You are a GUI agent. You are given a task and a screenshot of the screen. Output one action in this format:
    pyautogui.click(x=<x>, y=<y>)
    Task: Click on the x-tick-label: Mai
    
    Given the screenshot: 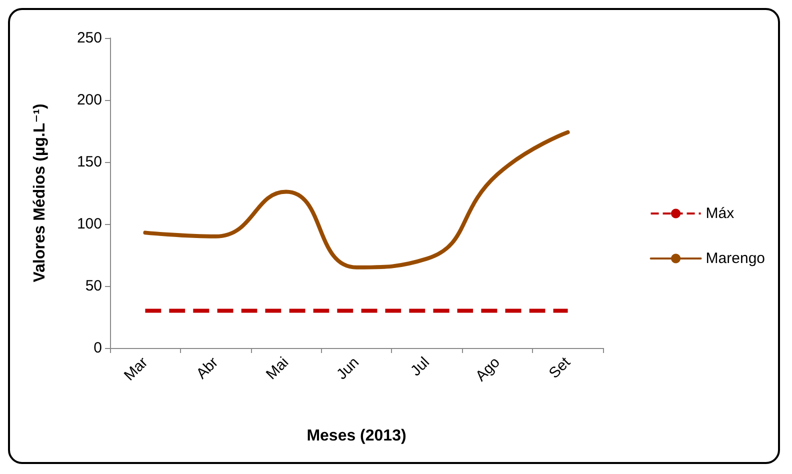 What is the action you would take?
    pyautogui.click(x=277, y=369)
    